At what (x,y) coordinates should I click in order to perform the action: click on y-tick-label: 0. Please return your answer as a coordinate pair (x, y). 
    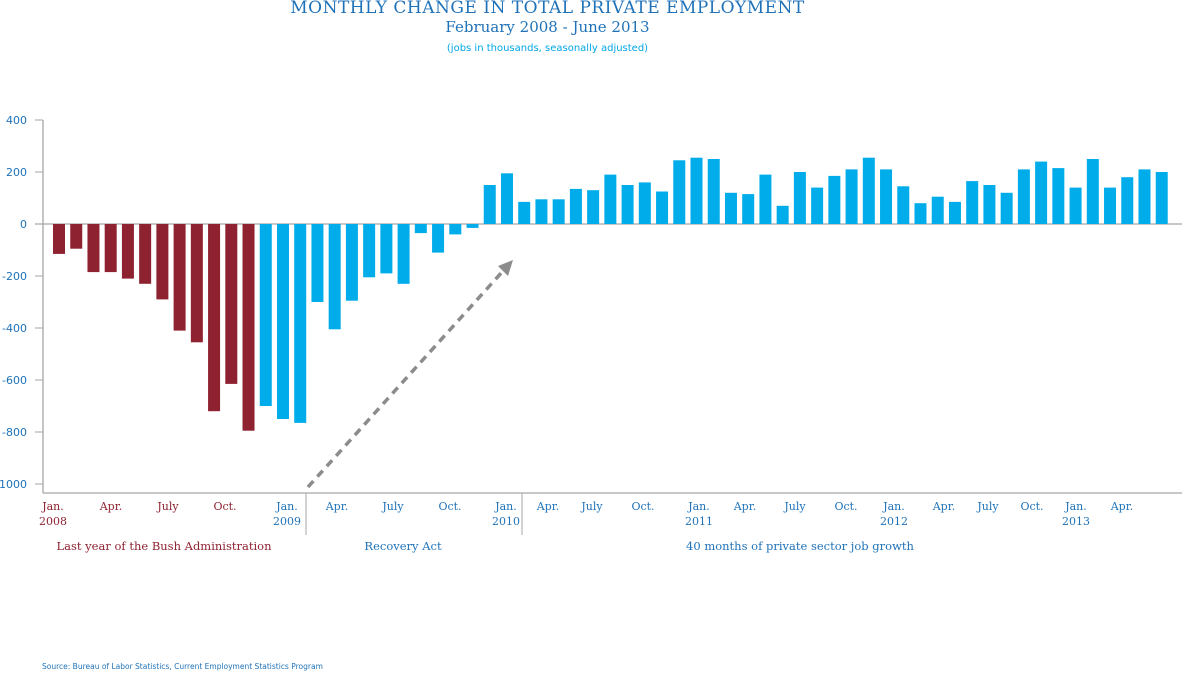
    Looking at the image, I should click on (23, 224).